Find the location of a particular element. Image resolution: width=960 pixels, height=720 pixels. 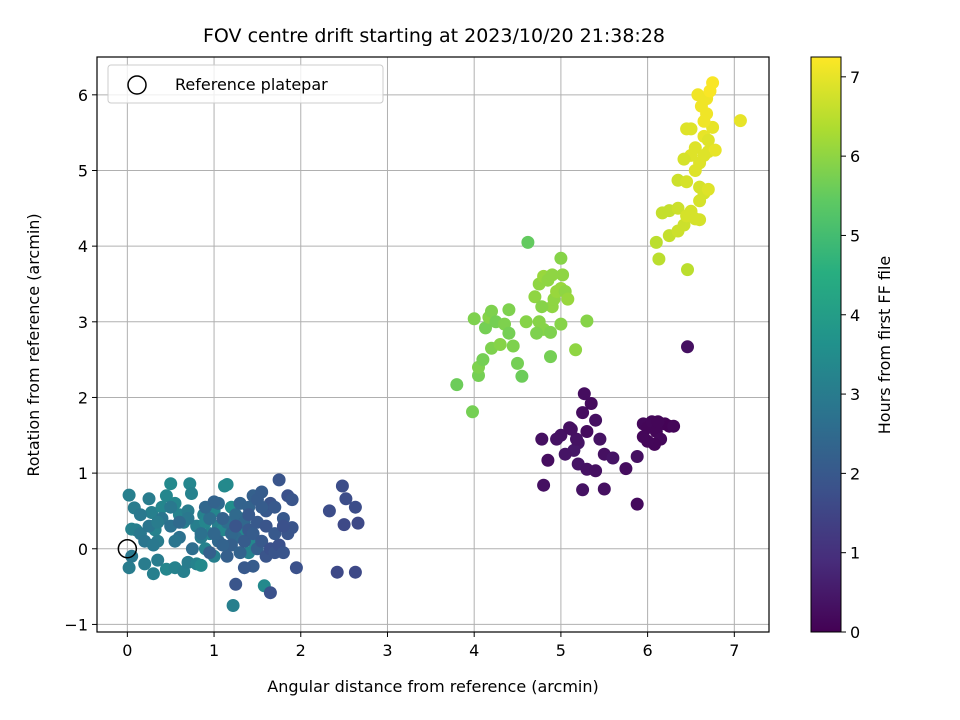

colorbar-frame is located at coordinates (826, 344).